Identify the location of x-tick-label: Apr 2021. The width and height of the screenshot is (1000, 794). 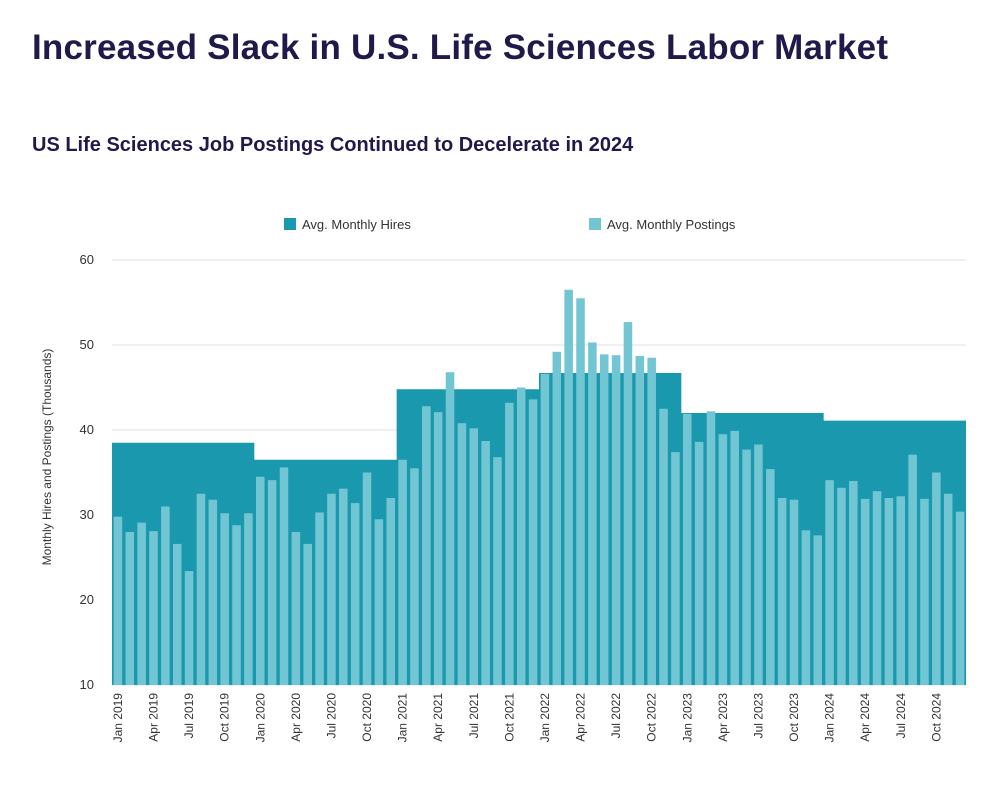
(438, 717).